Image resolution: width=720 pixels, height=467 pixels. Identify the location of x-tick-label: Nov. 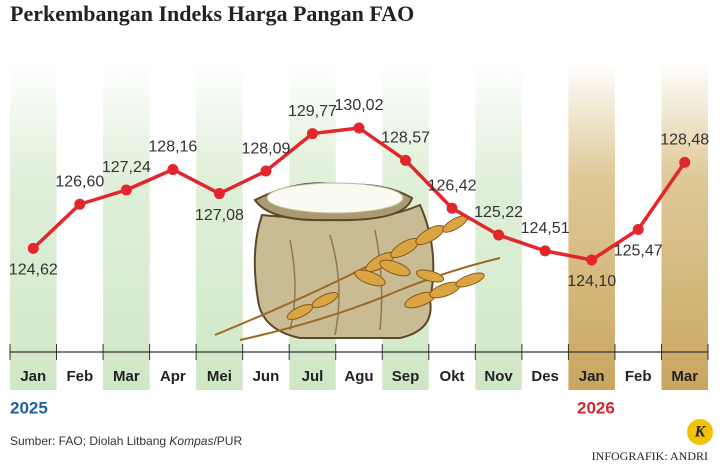
(498, 376).